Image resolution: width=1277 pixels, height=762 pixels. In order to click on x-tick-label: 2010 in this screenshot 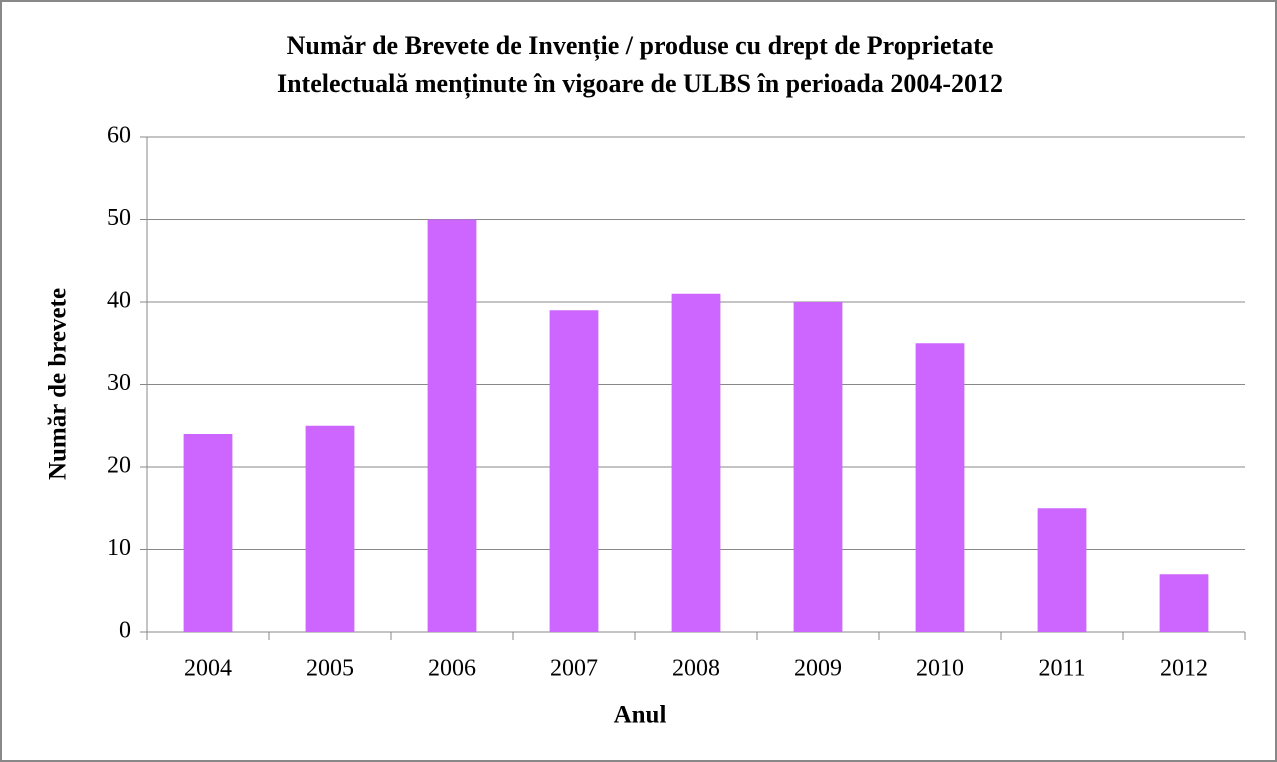, I will do `click(940, 669)`.